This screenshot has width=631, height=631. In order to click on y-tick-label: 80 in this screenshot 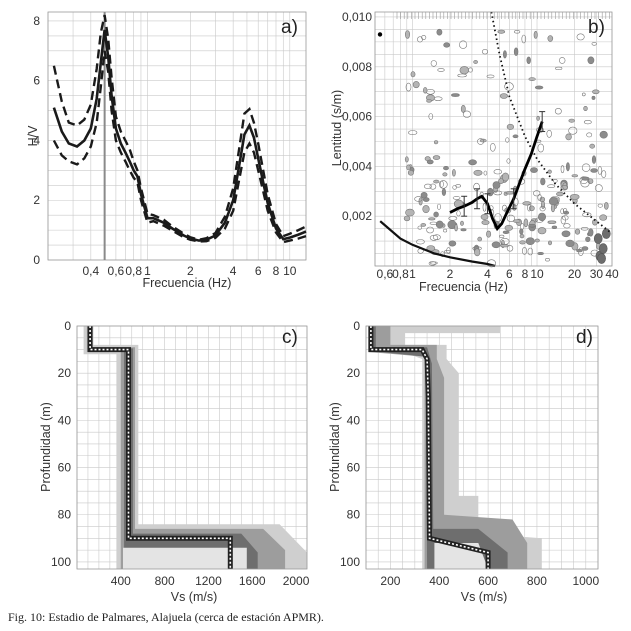, I will do `click(354, 515)`.